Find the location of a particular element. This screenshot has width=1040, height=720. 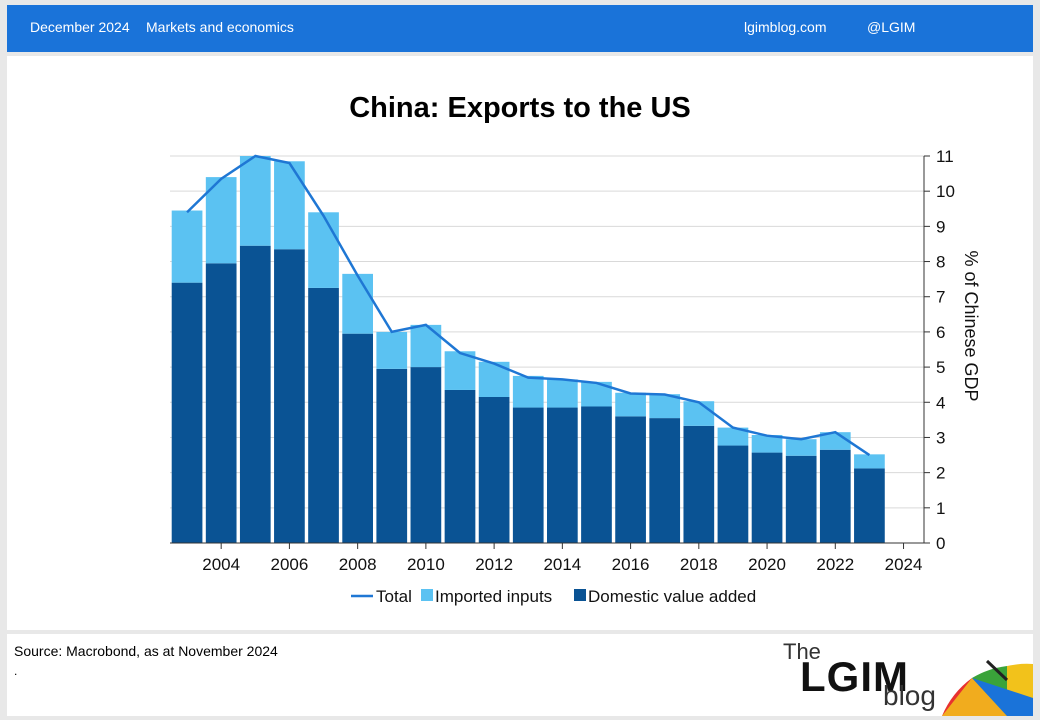

bar-imported-2005 is located at coordinates (255, 201).